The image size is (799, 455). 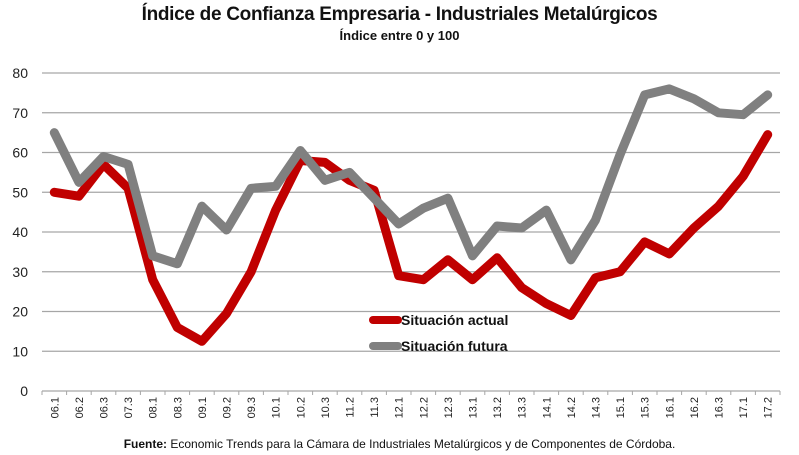 I want to click on x-tick-label: 14.3, so click(x=597, y=407).